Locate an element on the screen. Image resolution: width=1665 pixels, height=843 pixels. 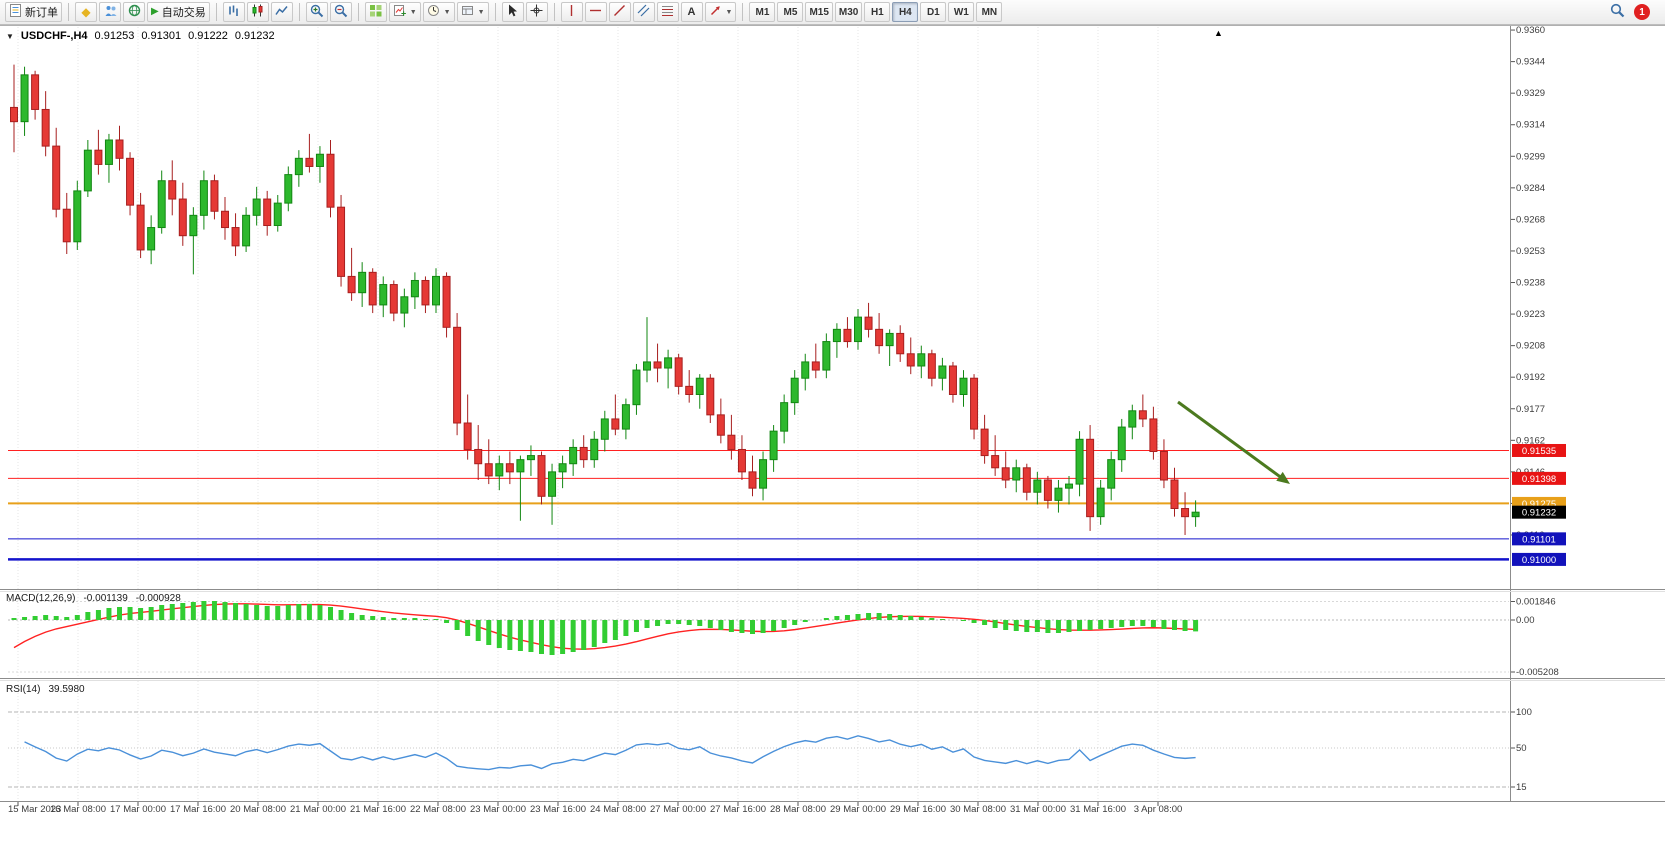
refresh-button is located at coordinates (134, 12).